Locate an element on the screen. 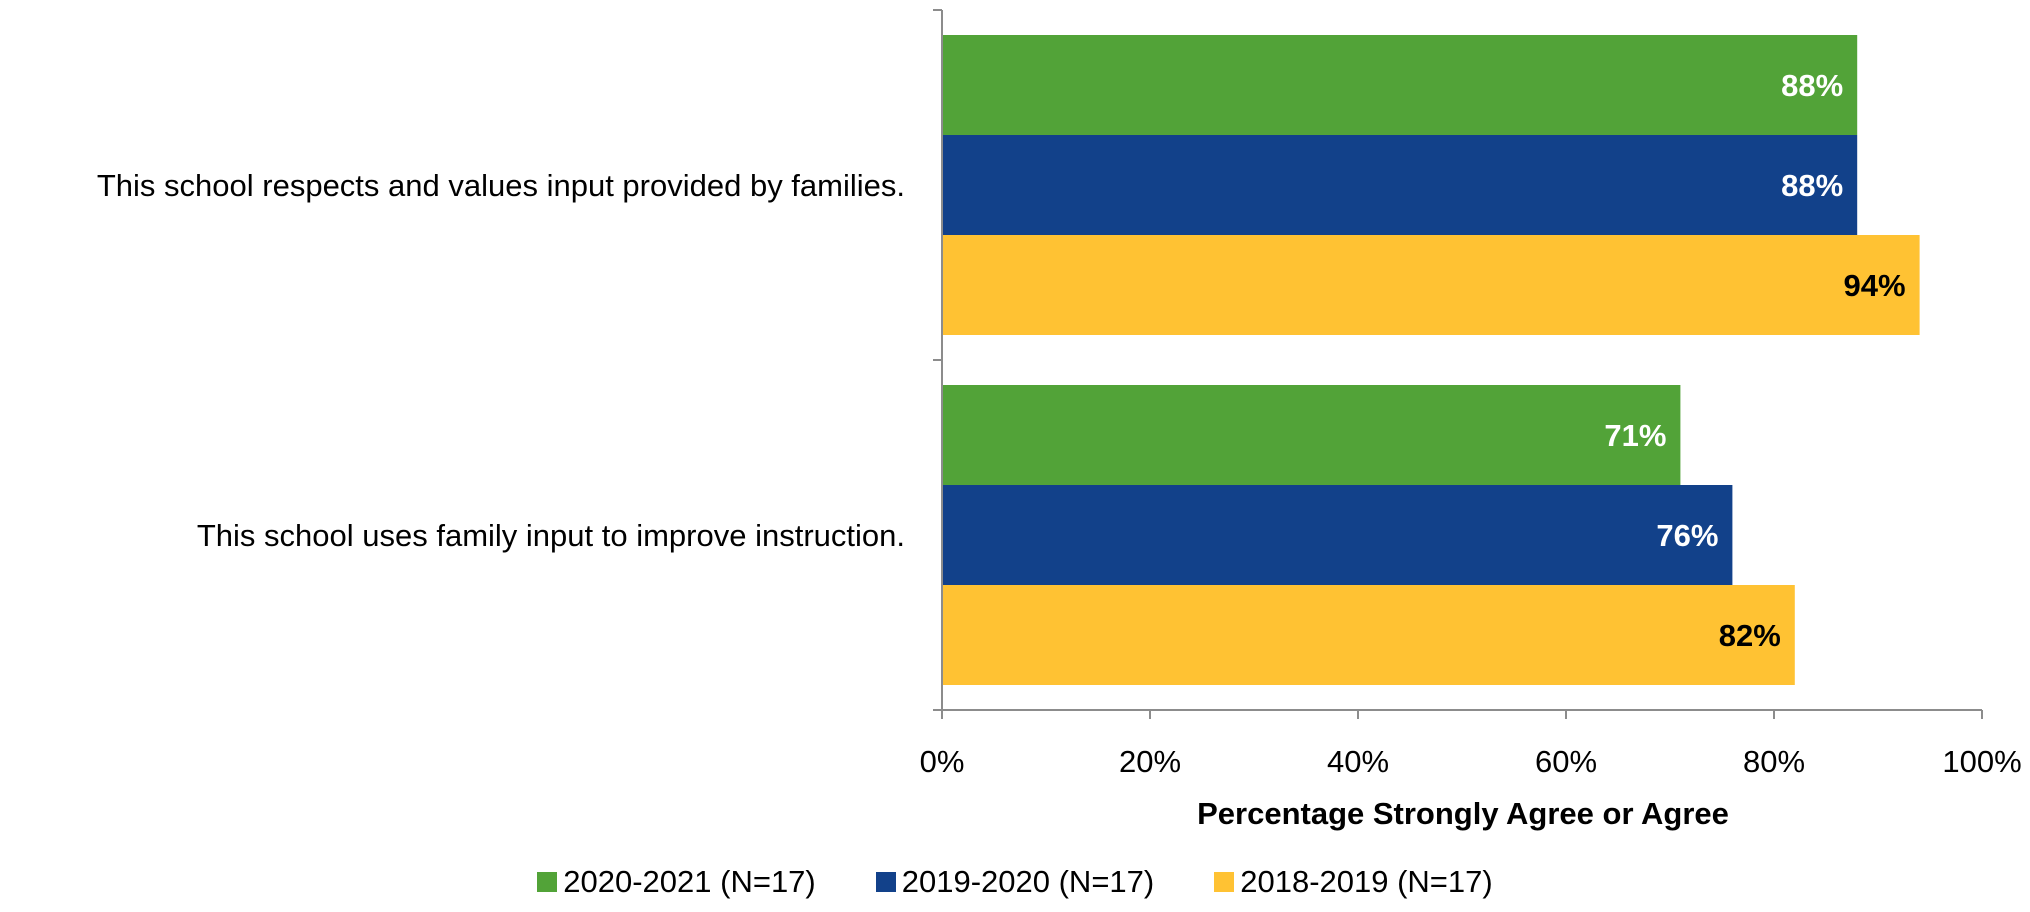 The image size is (2030, 912). legend-item: 2018-2019 (N=17) is located at coordinates (1353, 882).